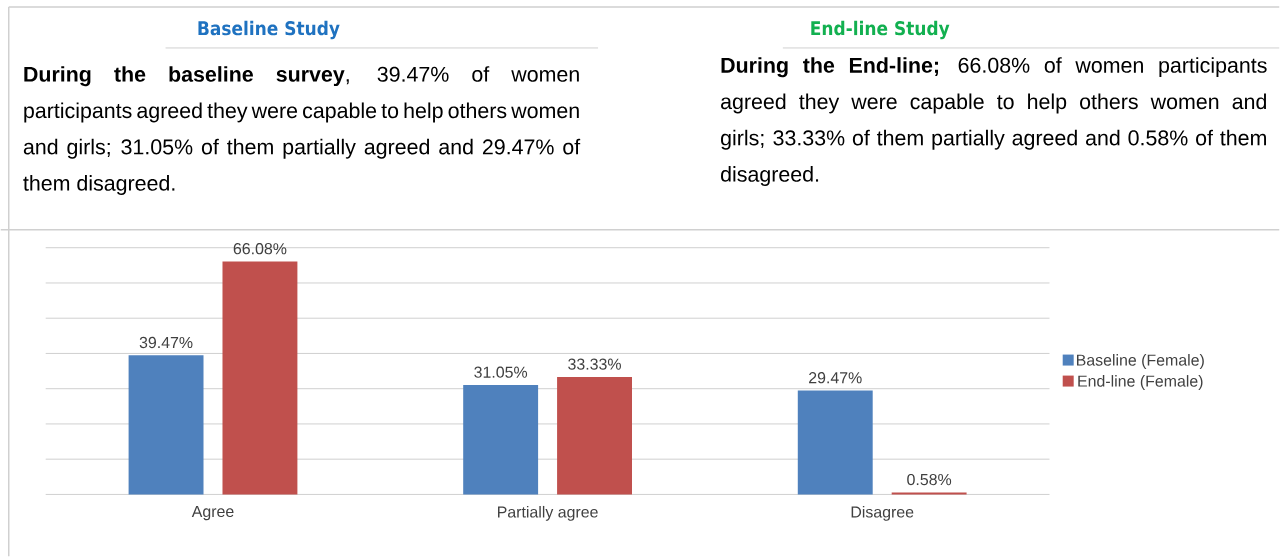 The image size is (1280, 557). Describe the element at coordinates (882, 513) in the screenshot. I see `x-tick-label: Disagree` at that location.